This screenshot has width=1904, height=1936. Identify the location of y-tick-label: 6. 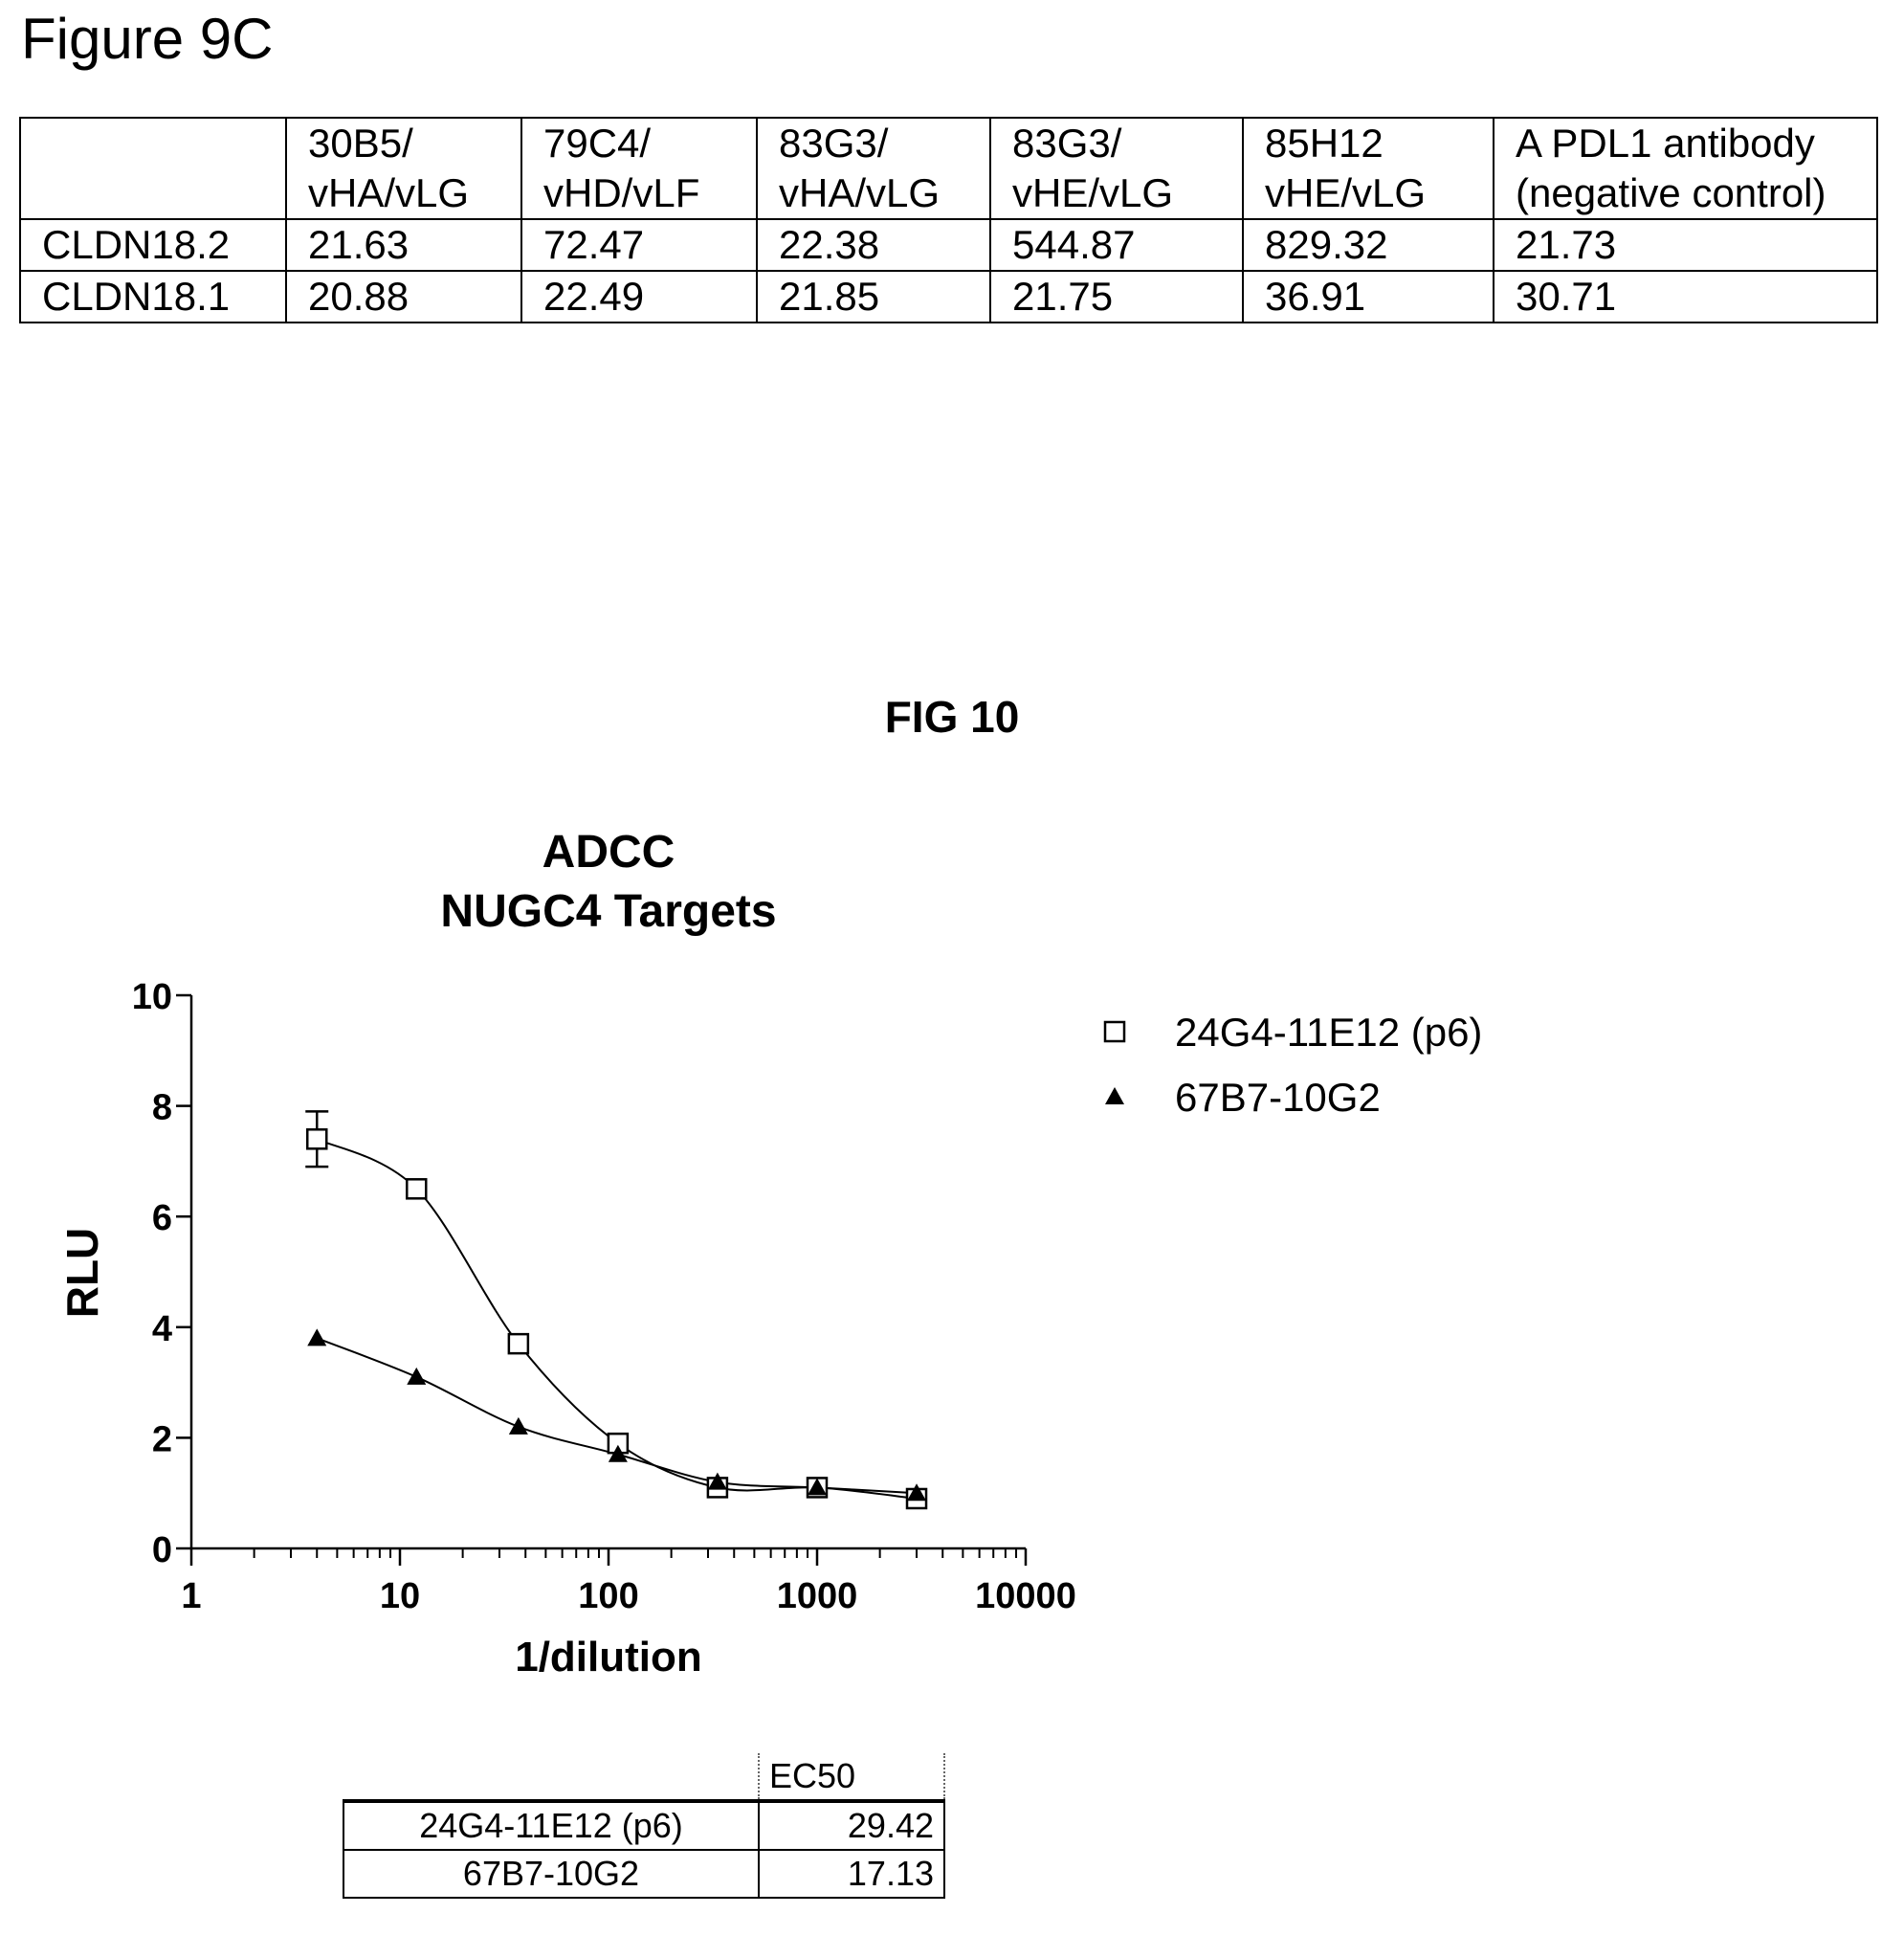
(162, 1218).